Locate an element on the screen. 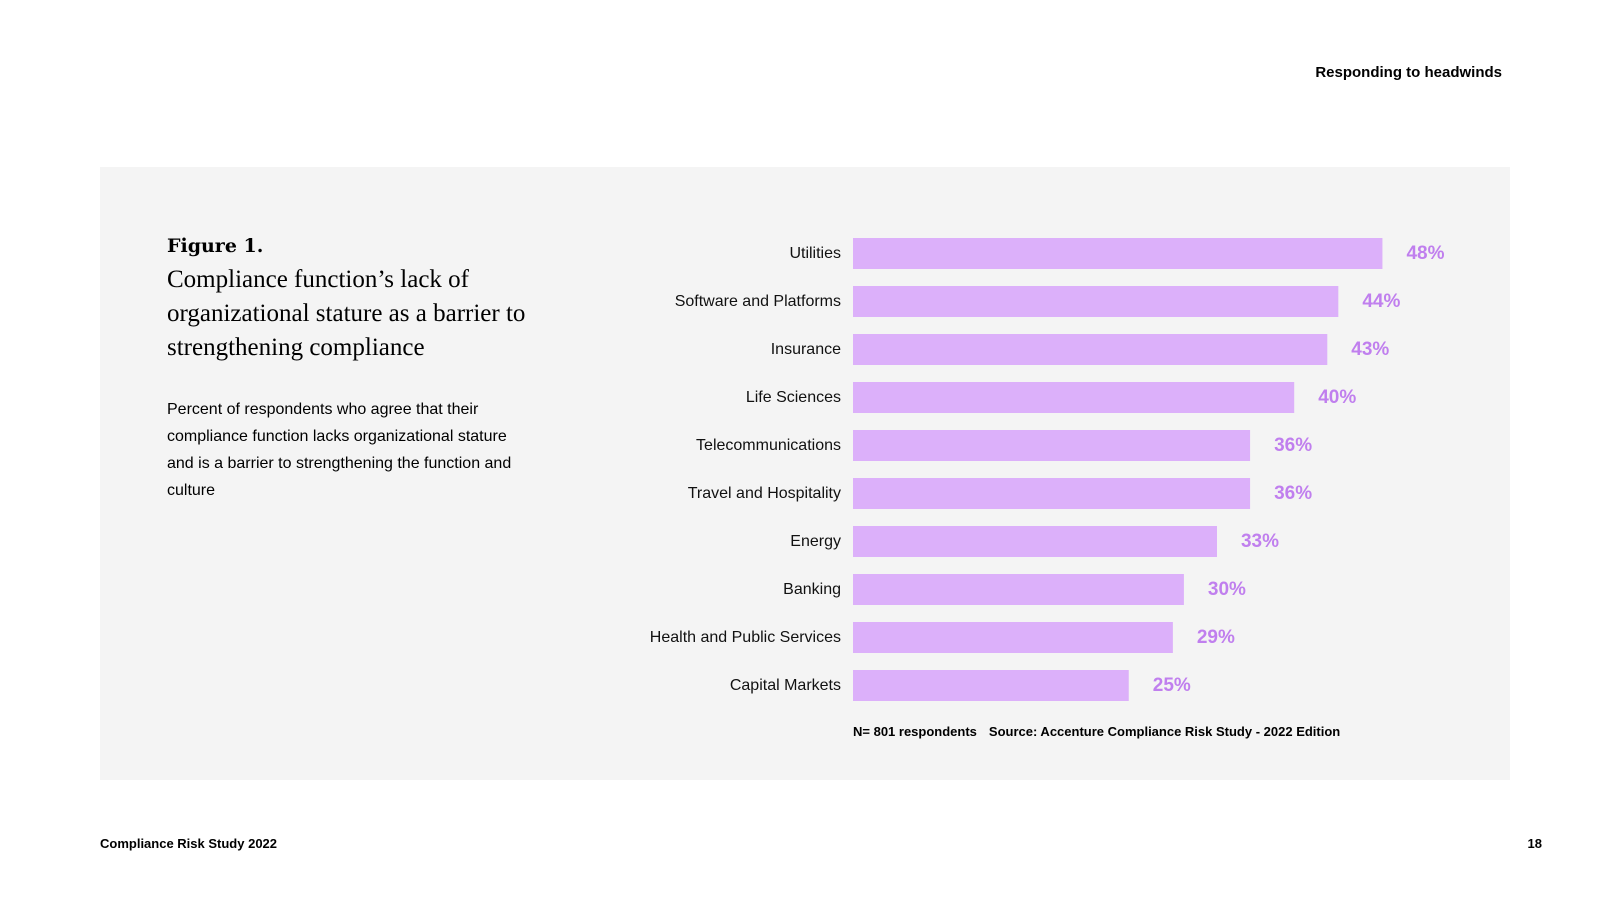 The image size is (1600, 900). value-label: 30% is located at coordinates (1227, 589).